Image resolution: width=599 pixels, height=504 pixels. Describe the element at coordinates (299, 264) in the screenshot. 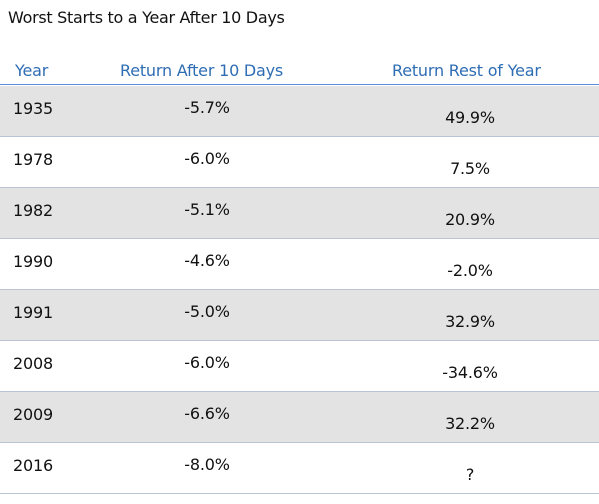

I see `table-row: 1990 -4.6% -2.0%` at that location.